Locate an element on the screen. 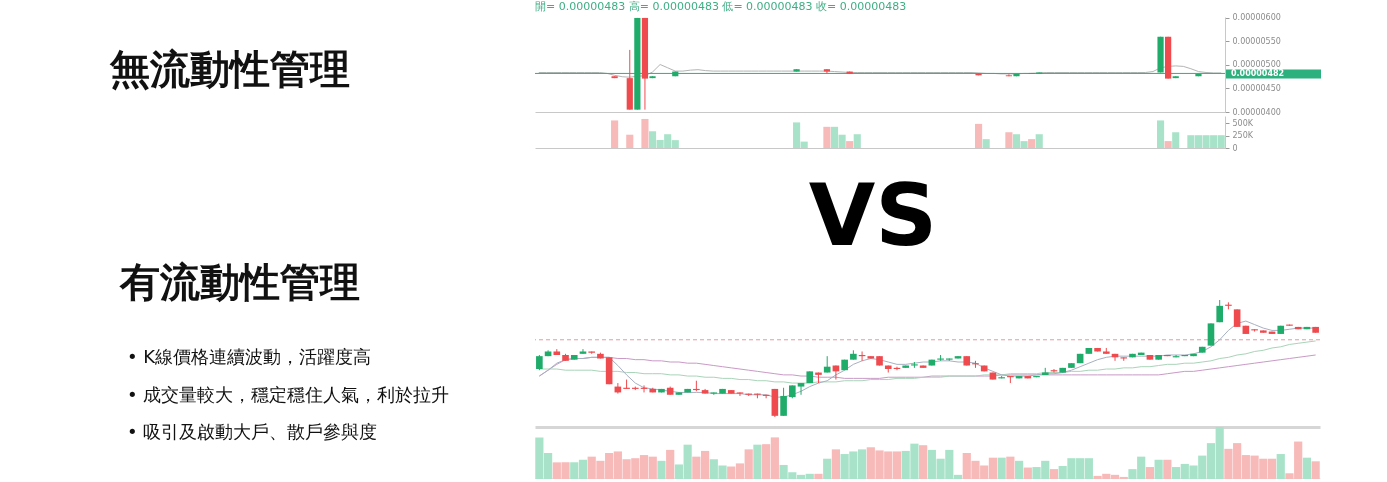  y-tick-label: 500K is located at coordinates (1243, 123).